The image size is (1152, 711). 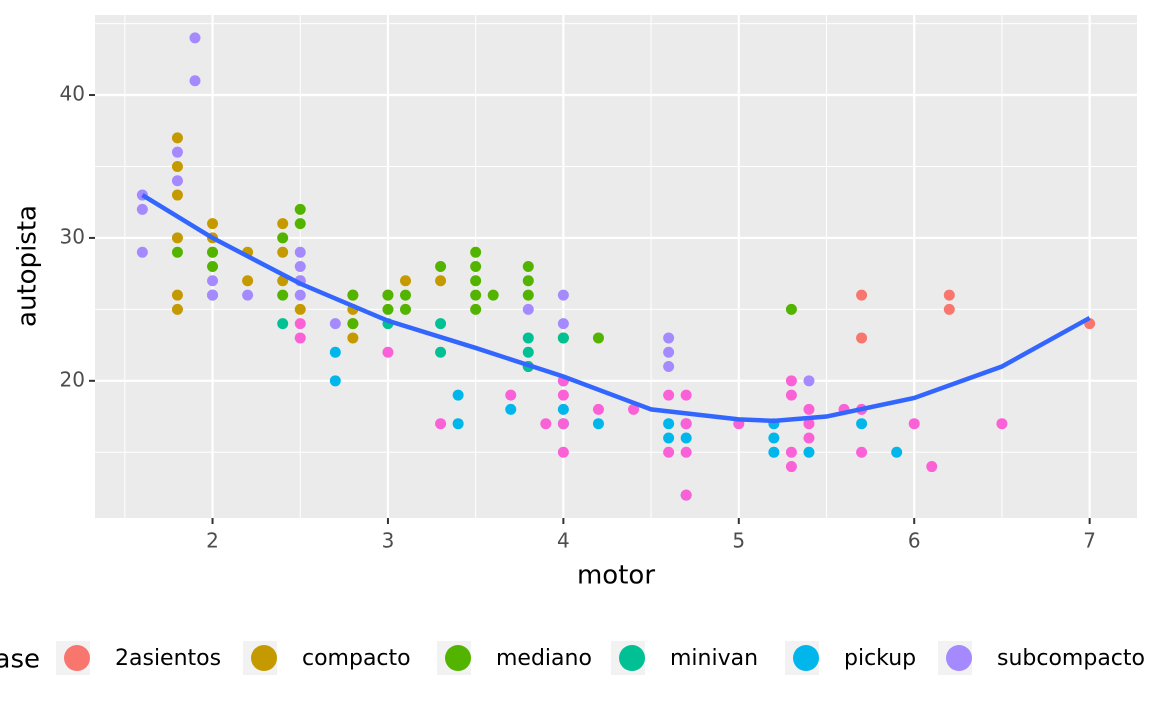 What do you see at coordinates (168, 658) in the screenshot?
I see `legend-label: 2asientos` at bounding box center [168, 658].